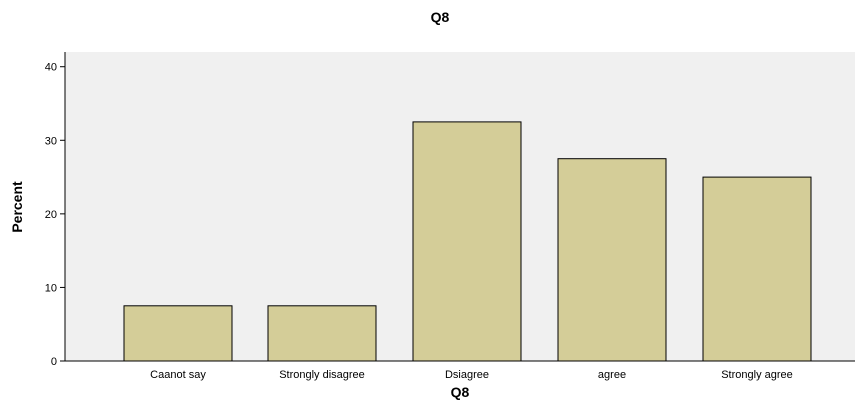 This screenshot has height=404, width=858. Describe the element at coordinates (440, 17) in the screenshot. I see `chart-title: Q8` at that location.